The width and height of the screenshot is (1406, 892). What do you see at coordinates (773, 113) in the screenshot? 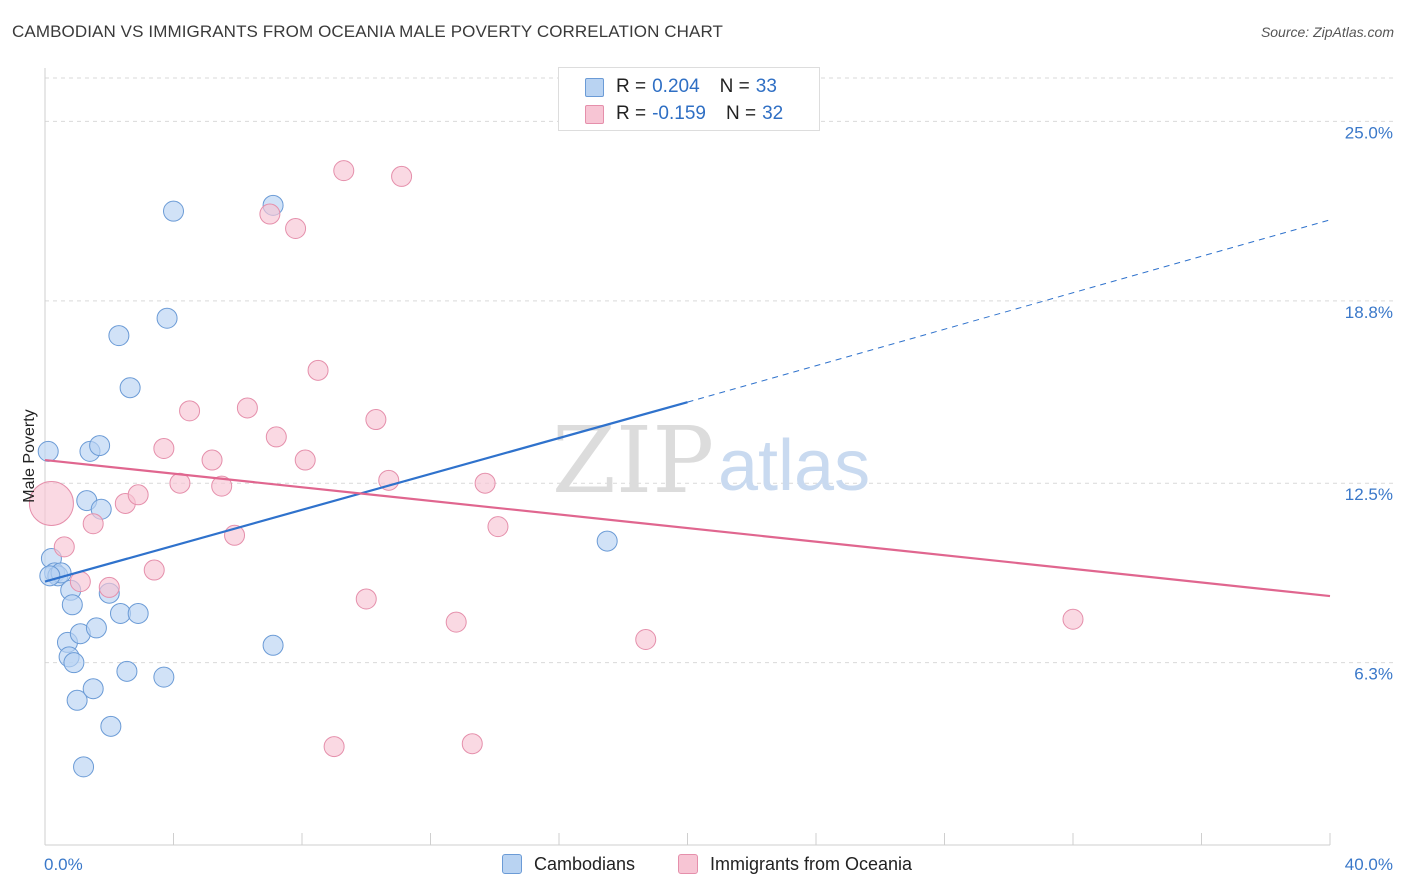
I see `n-value: 32` at bounding box center [773, 113].